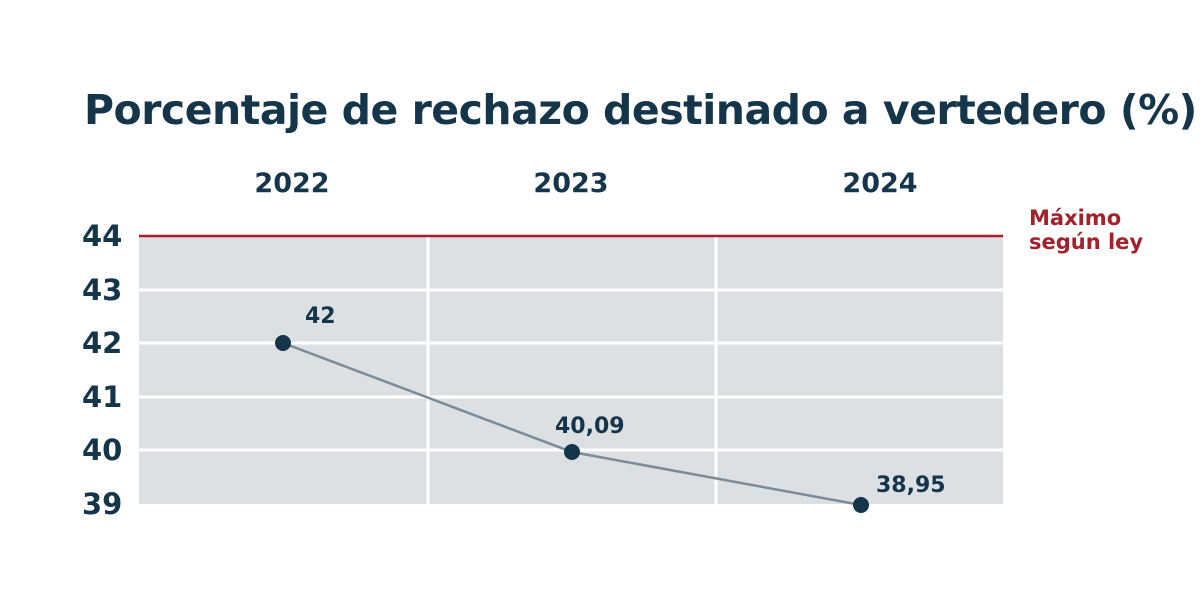 The width and height of the screenshot is (1200, 597). What do you see at coordinates (102, 343) in the screenshot?
I see `y-tick-42: 42` at bounding box center [102, 343].